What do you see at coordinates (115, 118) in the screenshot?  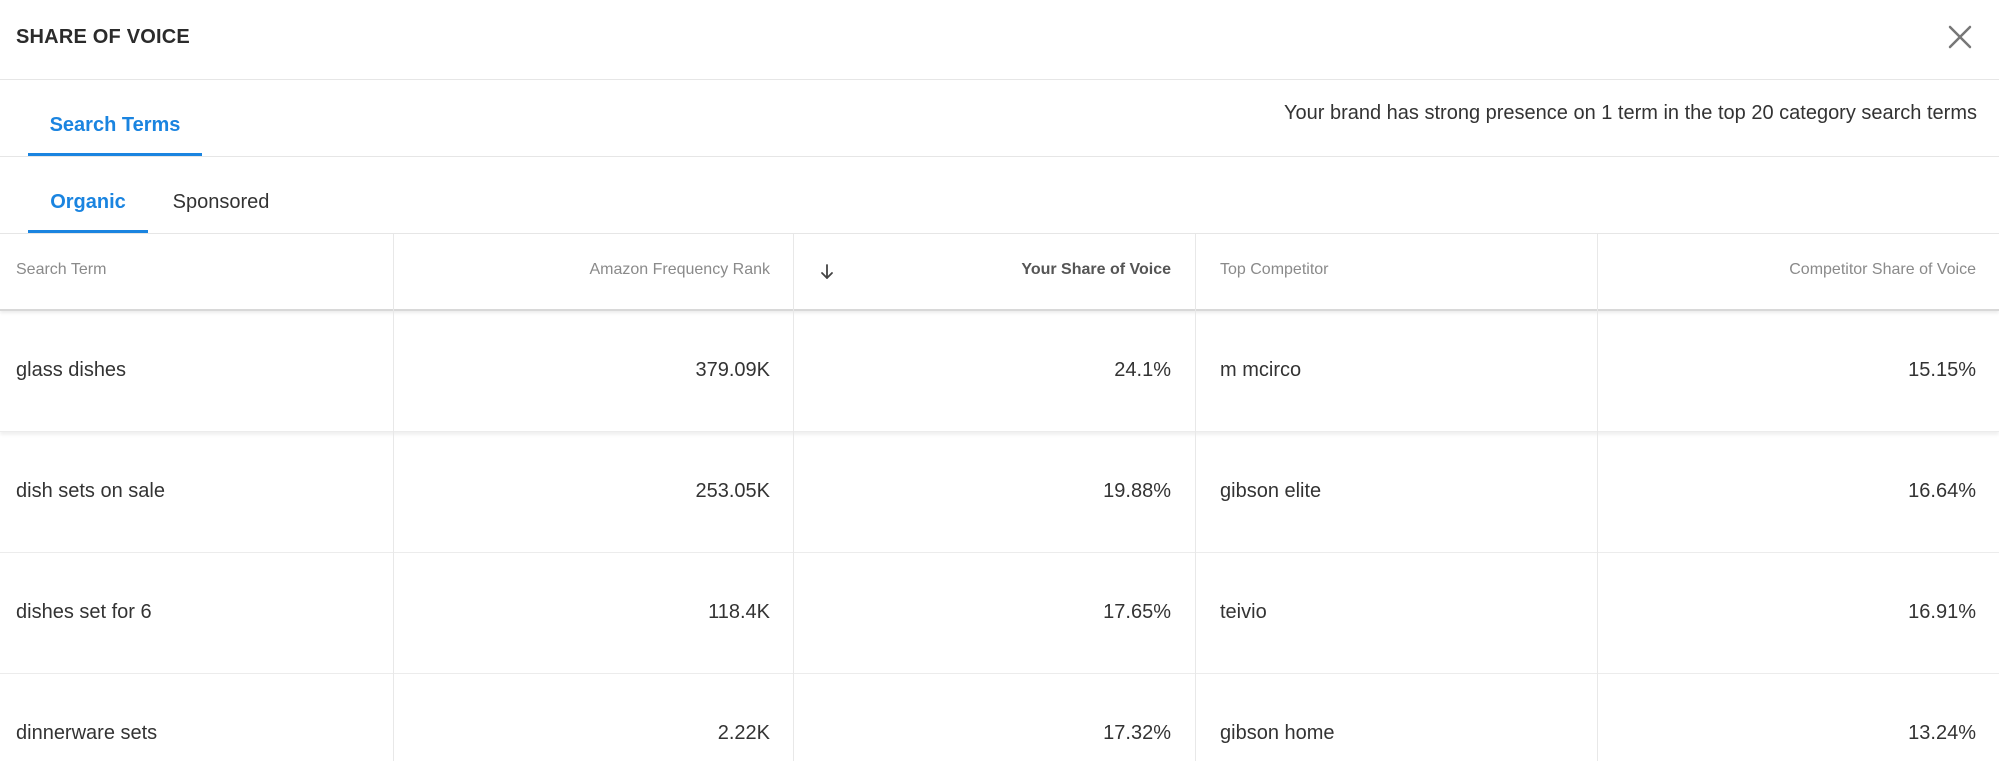 I see `tab-search-terms: Search Terms` at bounding box center [115, 118].